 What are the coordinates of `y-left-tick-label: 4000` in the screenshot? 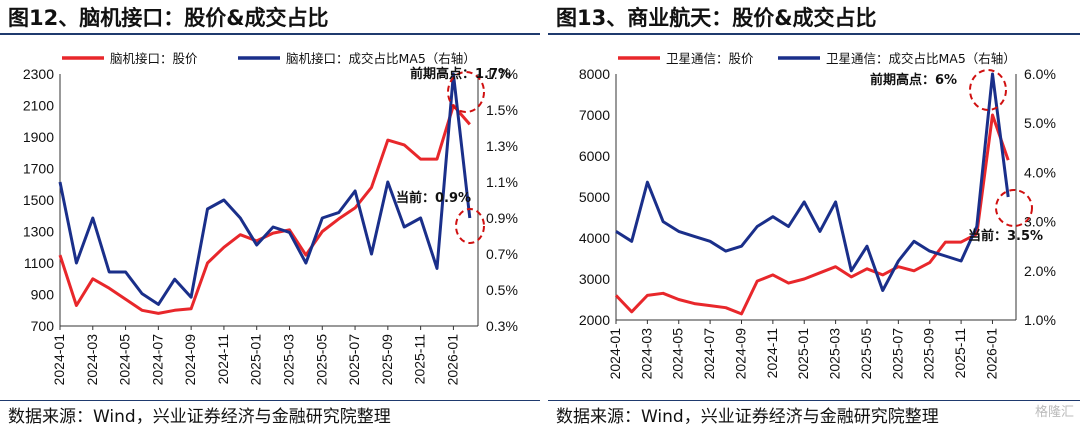 It's located at (594, 238).